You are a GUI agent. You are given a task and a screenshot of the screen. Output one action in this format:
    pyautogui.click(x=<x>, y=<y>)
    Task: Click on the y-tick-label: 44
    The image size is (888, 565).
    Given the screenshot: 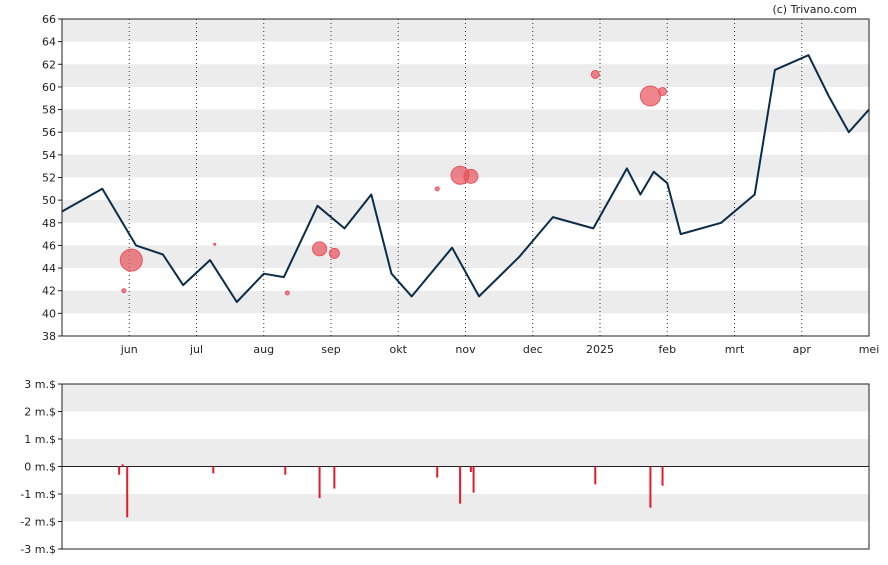 What is the action you would take?
    pyautogui.click(x=49, y=268)
    